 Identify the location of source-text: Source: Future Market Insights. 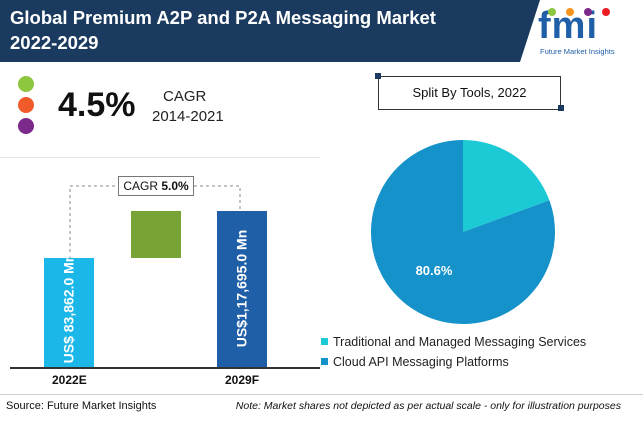
(81, 406).